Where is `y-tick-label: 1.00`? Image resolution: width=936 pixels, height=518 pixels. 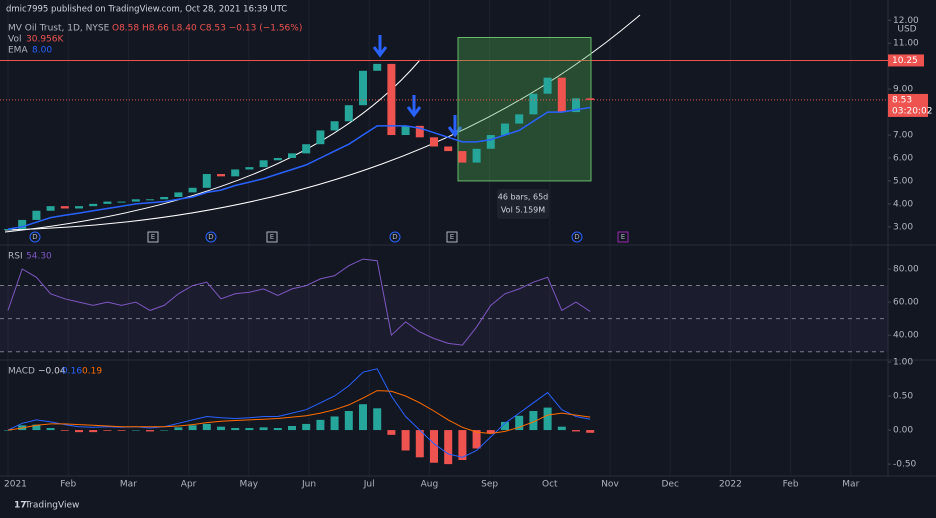
y-tick-label: 1.00 is located at coordinates (903, 363).